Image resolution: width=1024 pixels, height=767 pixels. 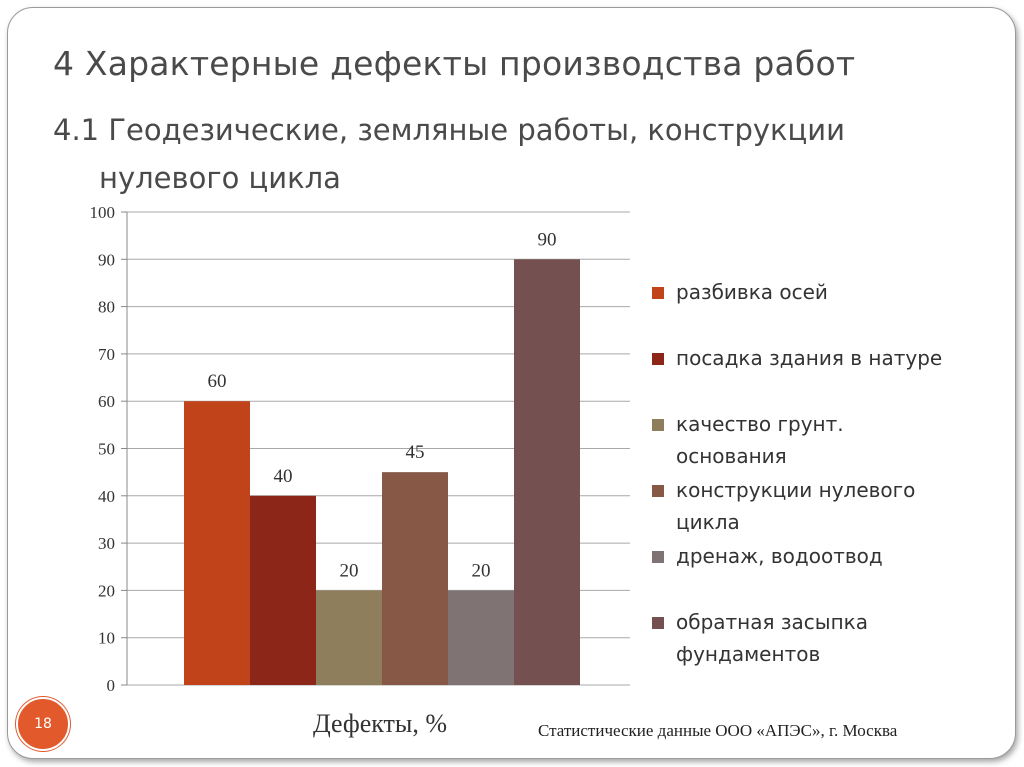 I want to click on legend-item: качество грунт. основания, so click(x=804, y=440).